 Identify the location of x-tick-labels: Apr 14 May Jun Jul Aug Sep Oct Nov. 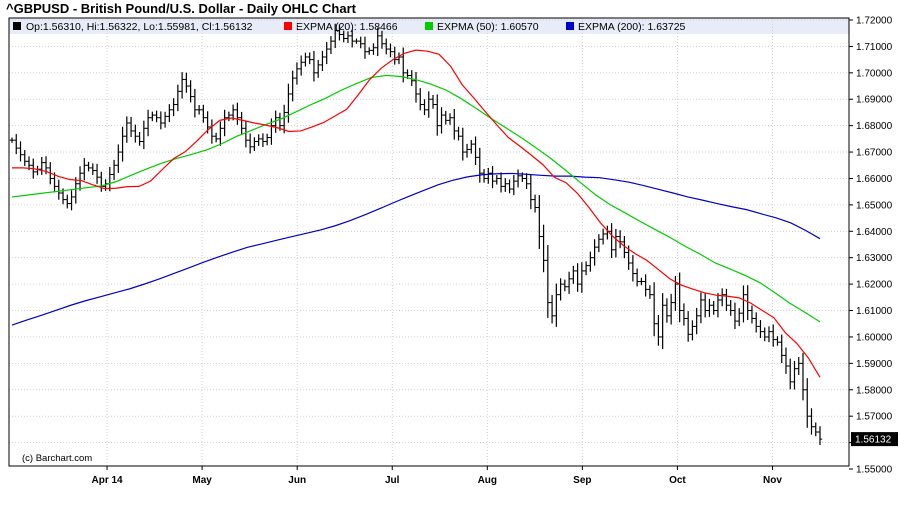
(436, 476).